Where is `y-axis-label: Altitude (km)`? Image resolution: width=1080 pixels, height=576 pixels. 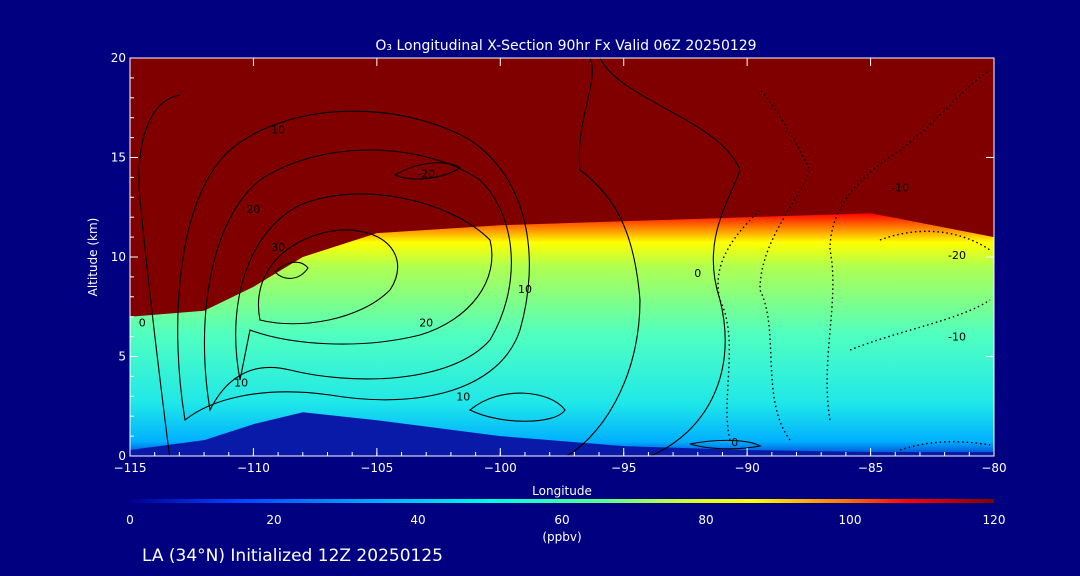 y-axis-label: Altitude (km) is located at coordinates (93, 257).